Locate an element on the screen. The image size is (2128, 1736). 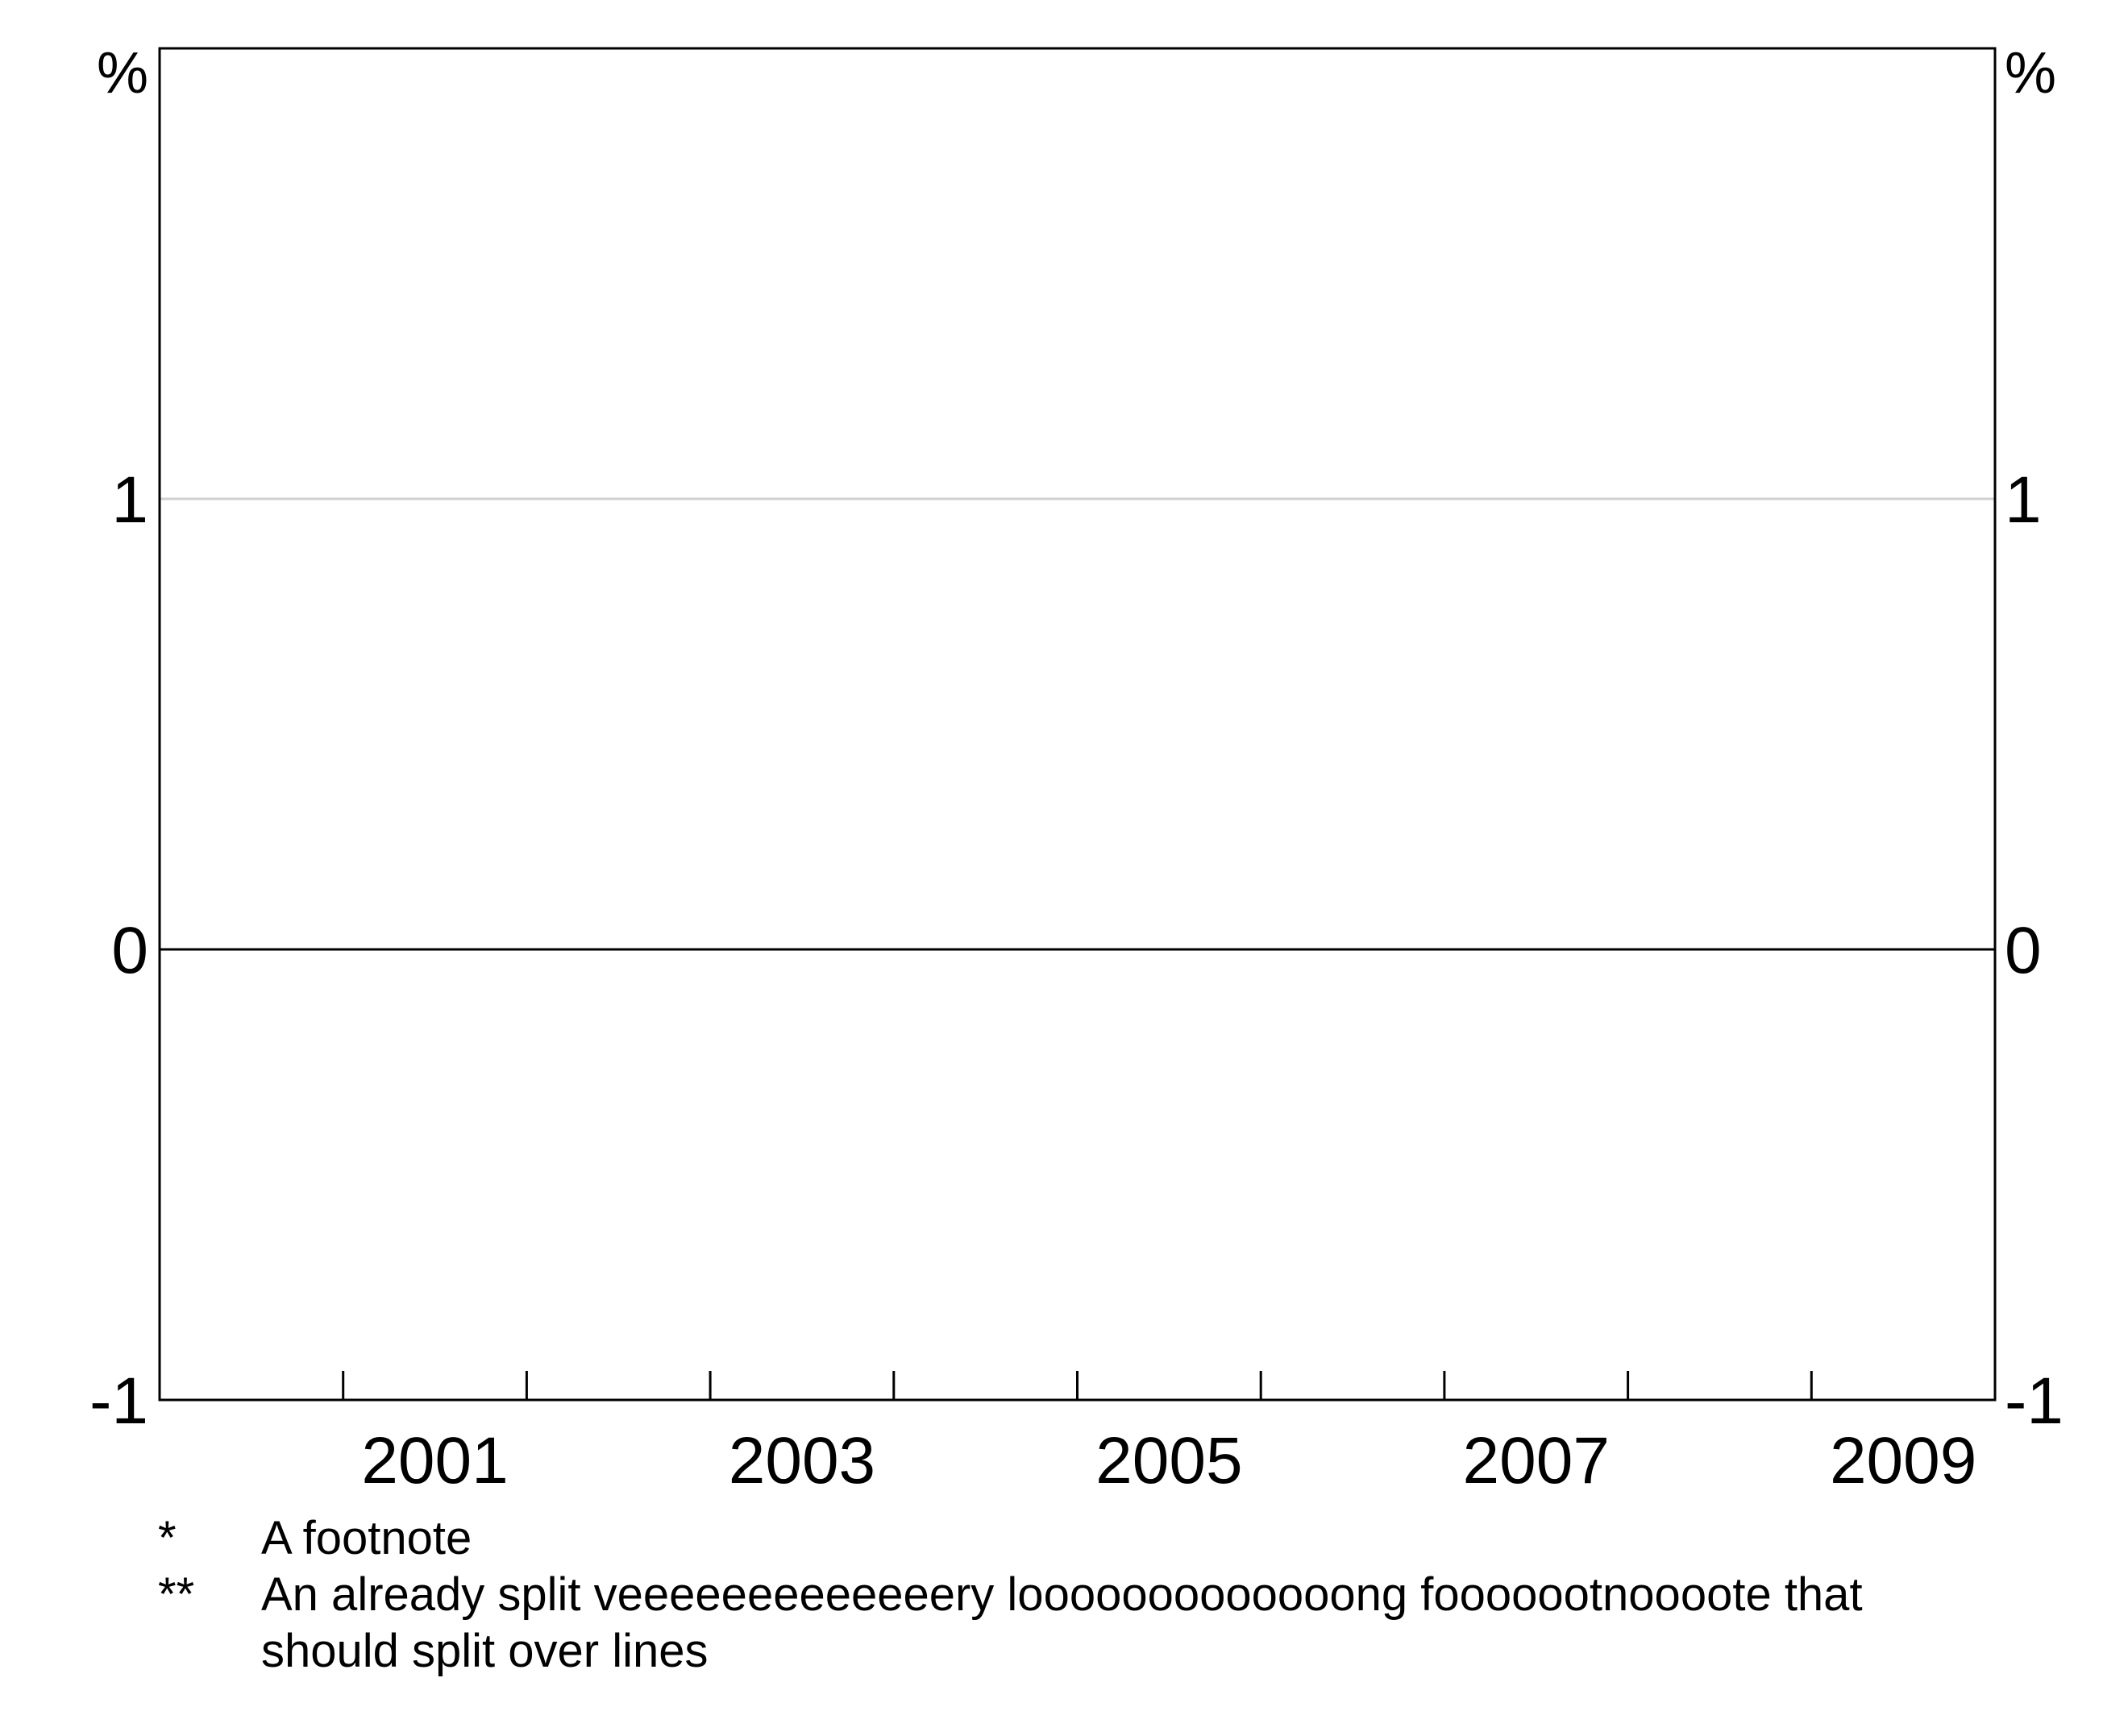
y-tick-label-right: 0 is located at coordinates (2023, 950).